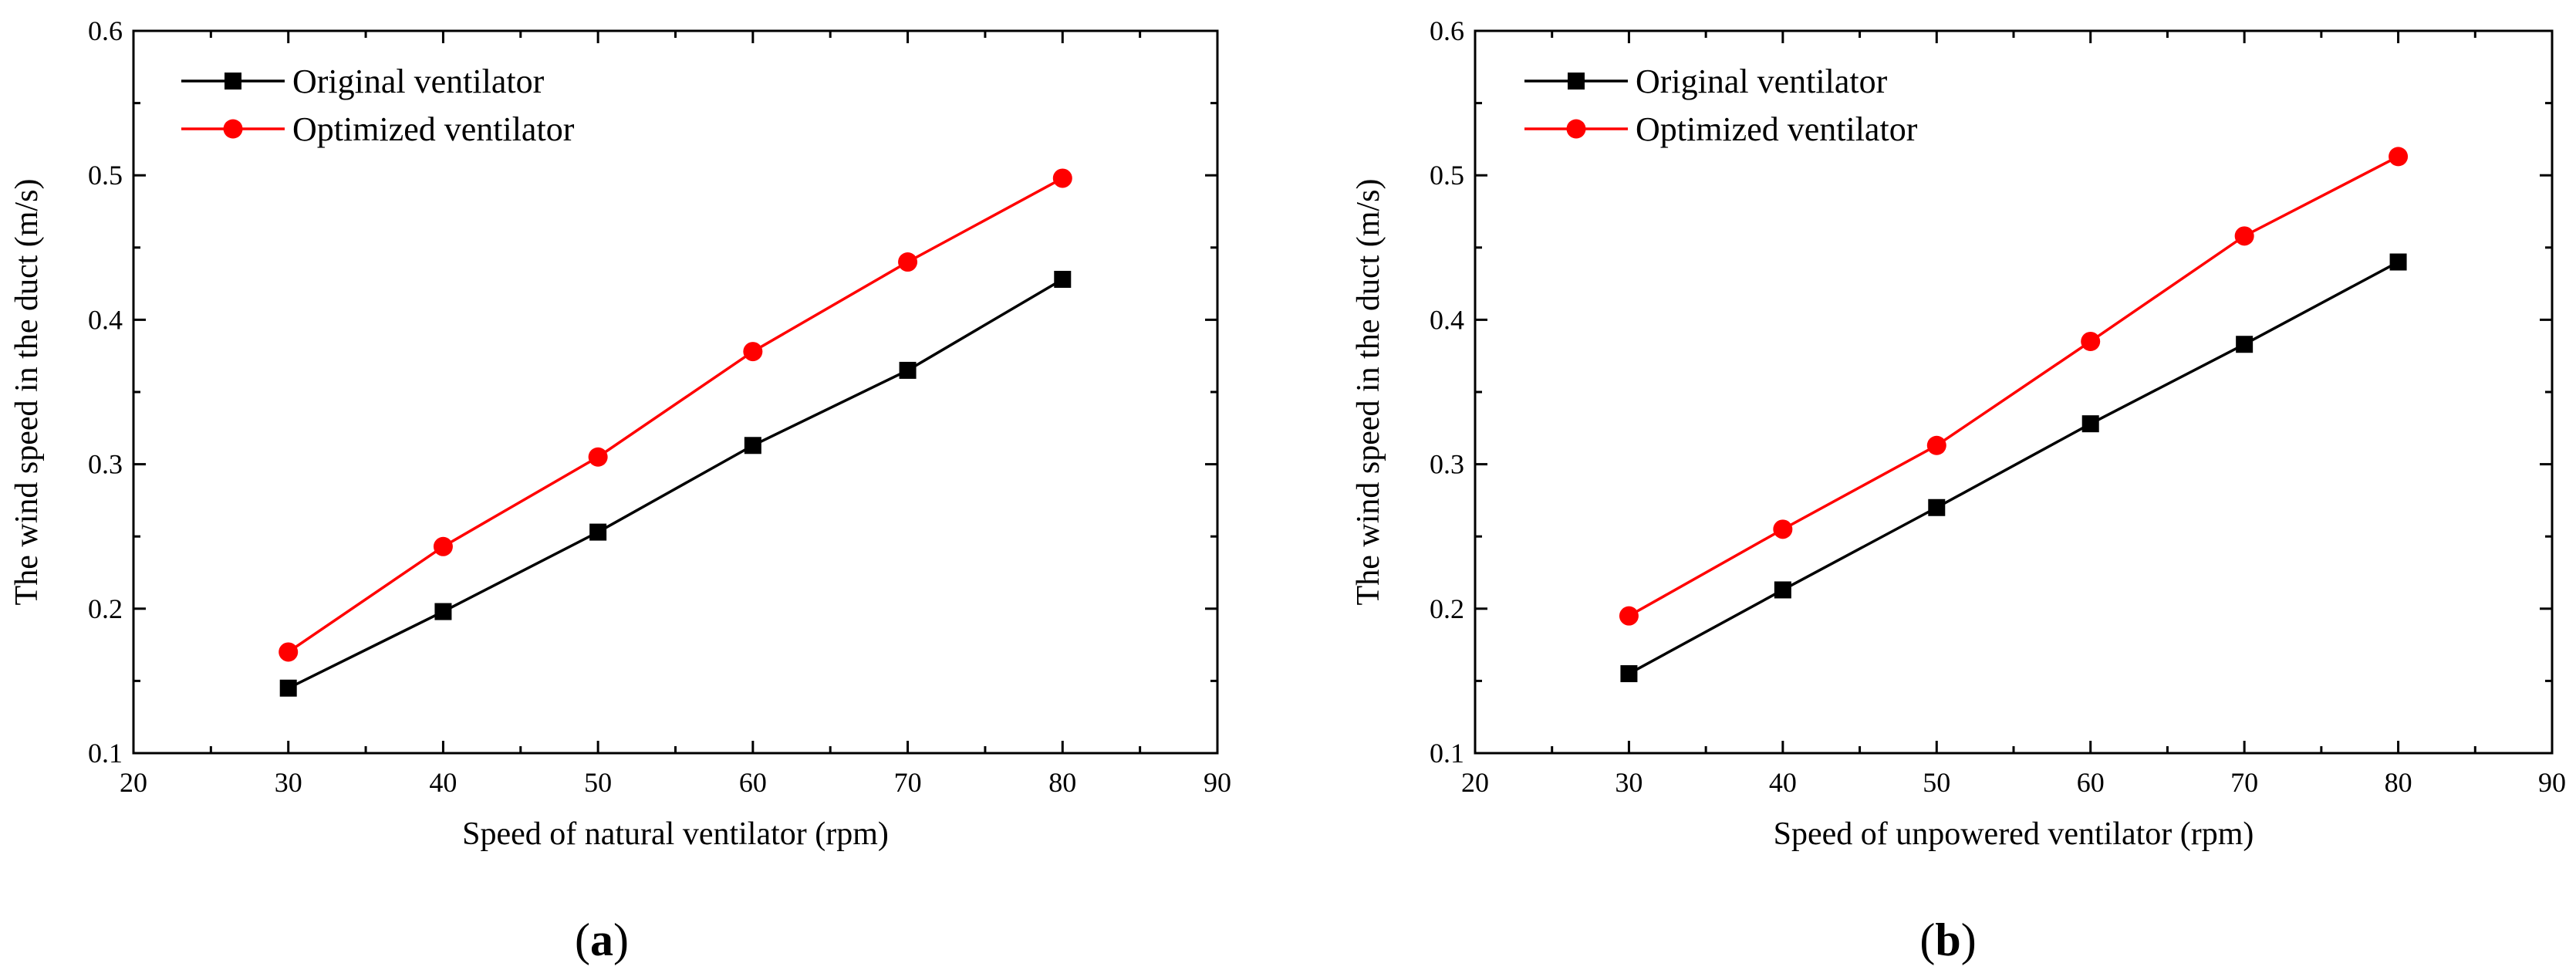 Image resolution: width=2576 pixels, height=980 pixels. What do you see at coordinates (602, 939) in the screenshot?
I see `panel-label: (a)` at bounding box center [602, 939].